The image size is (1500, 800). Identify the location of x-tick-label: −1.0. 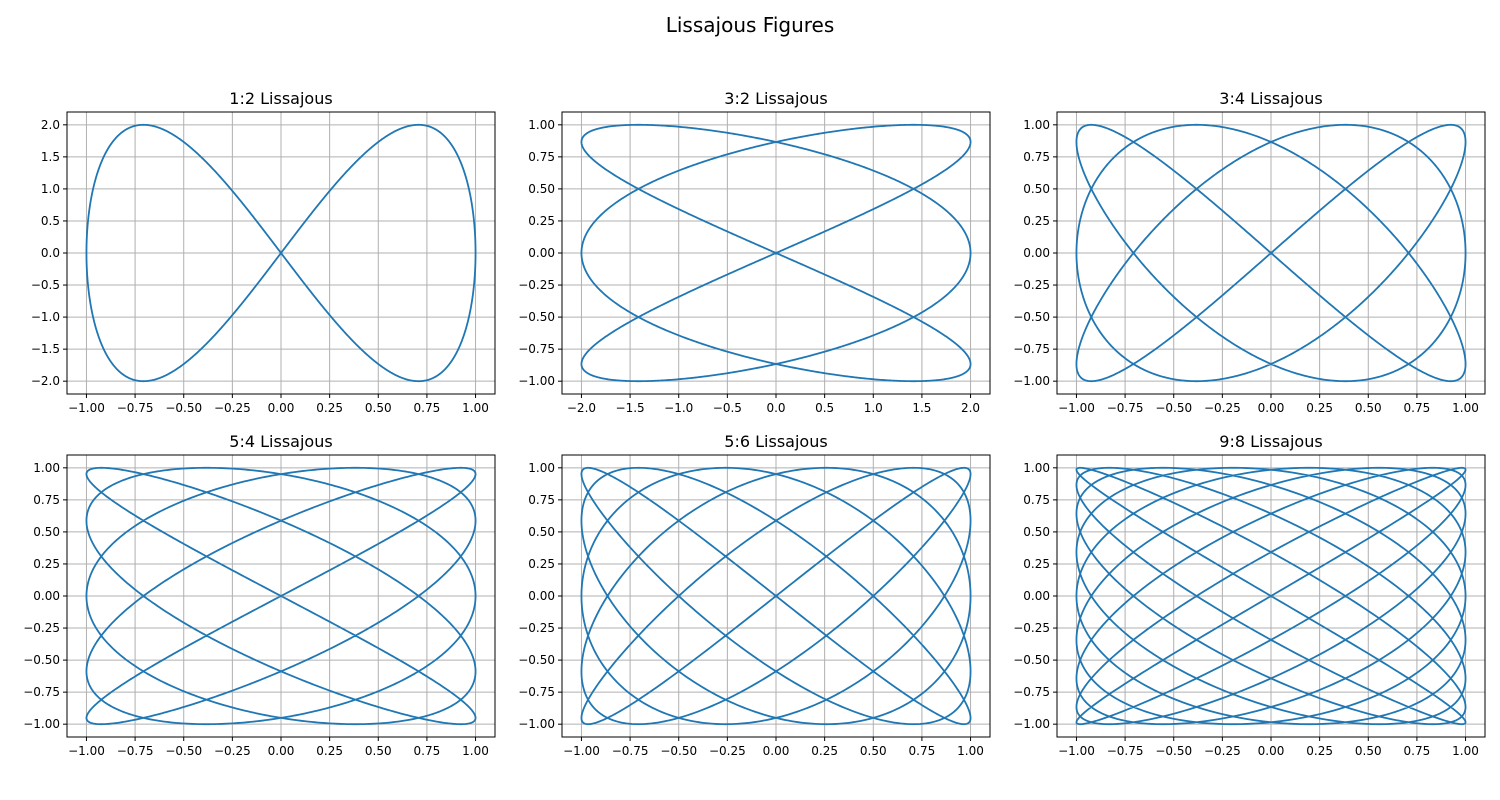
(678, 408).